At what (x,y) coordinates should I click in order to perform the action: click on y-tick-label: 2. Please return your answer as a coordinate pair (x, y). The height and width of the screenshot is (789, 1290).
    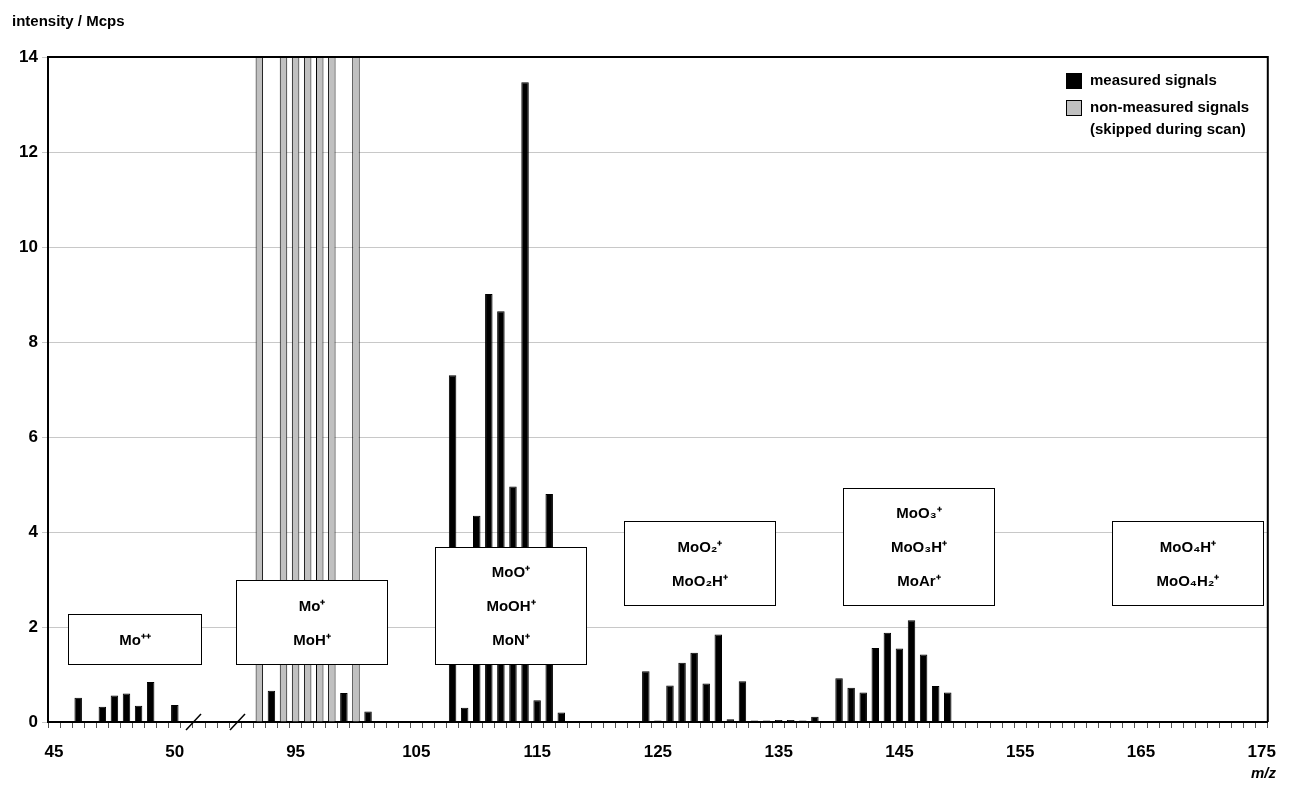
    Looking at the image, I should click on (33, 626).